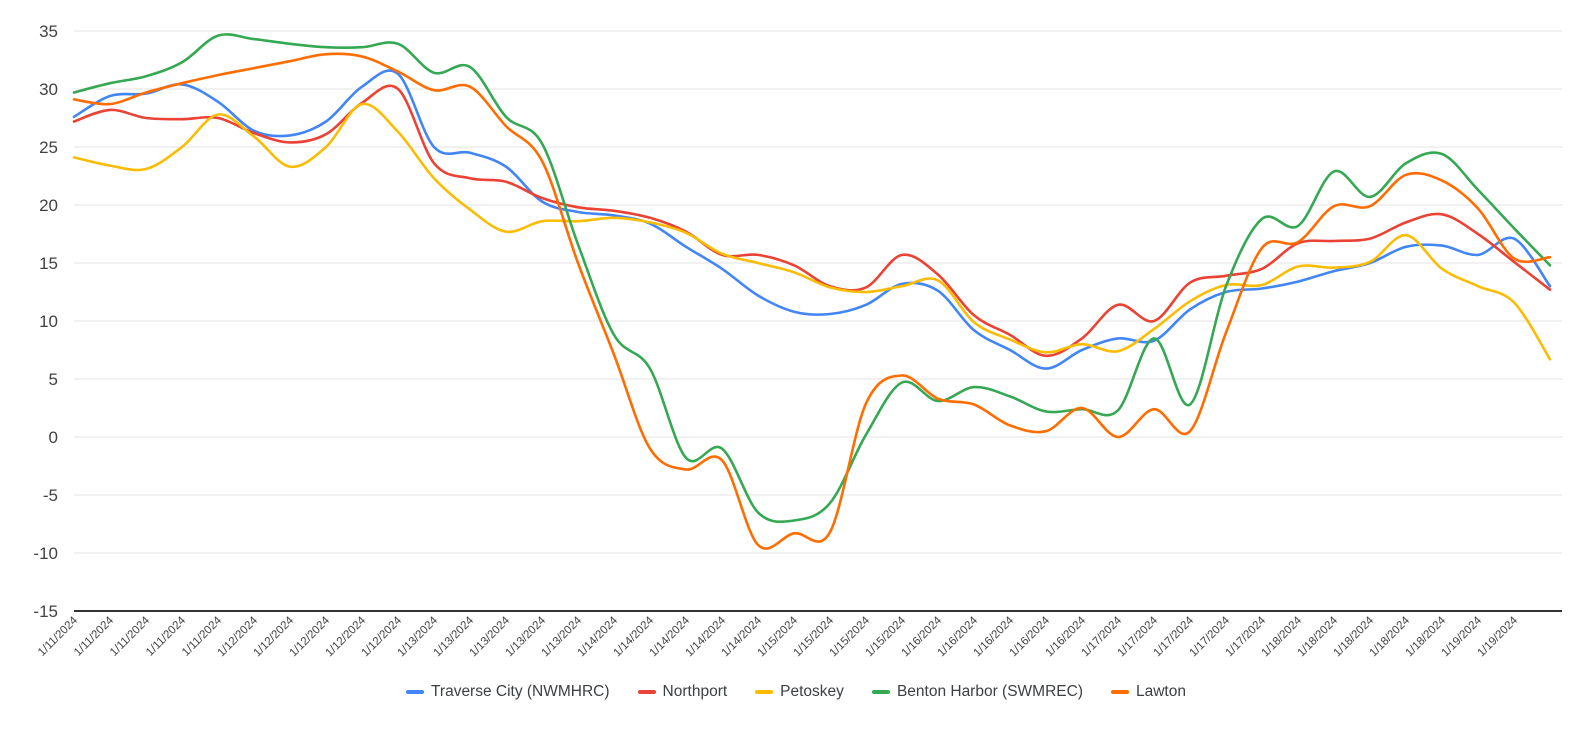 The image size is (1592, 738). I want to click on y-axis-tick-label: 15, so click(48, 263).